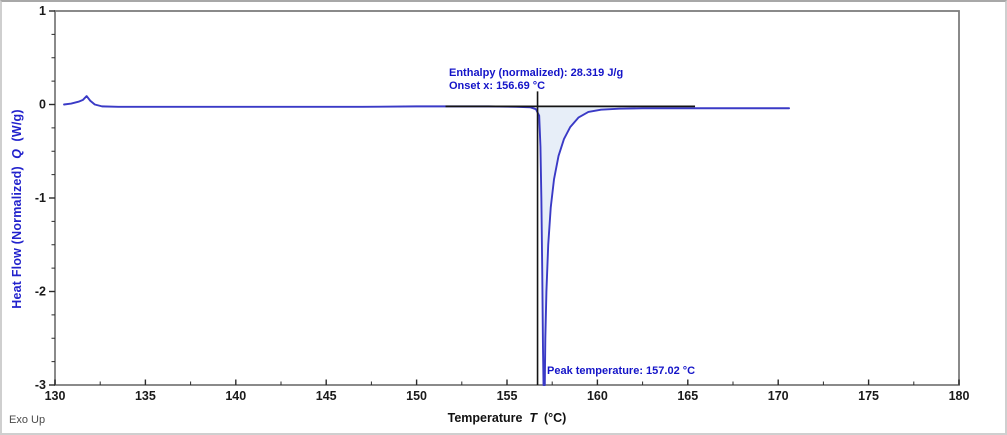  I want to click on x-tick-label: 135, so click(145, 396).